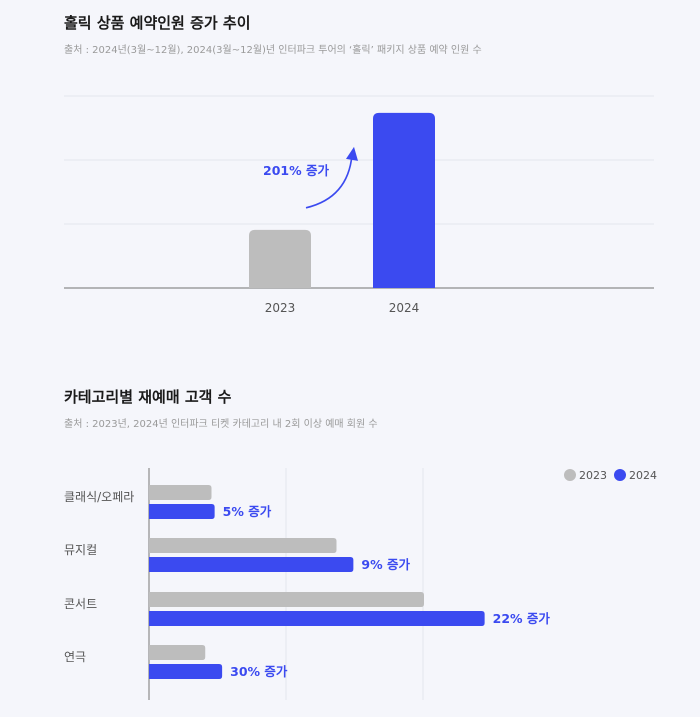 The image size is (700, 717). What do you see at coordinates (148, 397) in the screenshot?
I see `chart2-title: 카테고리별 재예매 고객 수` at bounding box center [148, 397].